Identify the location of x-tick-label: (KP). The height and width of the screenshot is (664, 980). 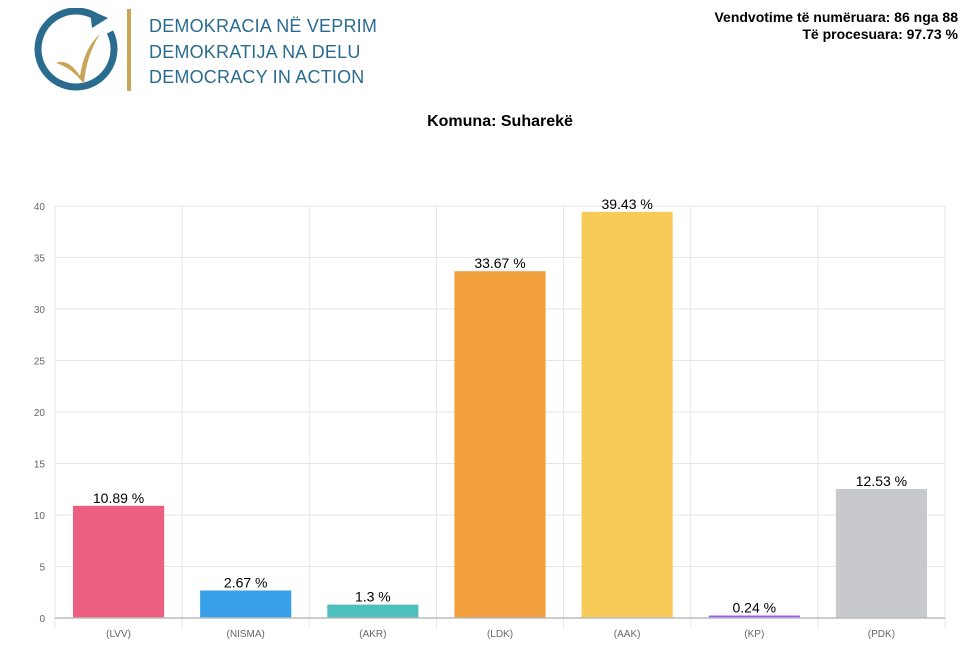
(754, 634).